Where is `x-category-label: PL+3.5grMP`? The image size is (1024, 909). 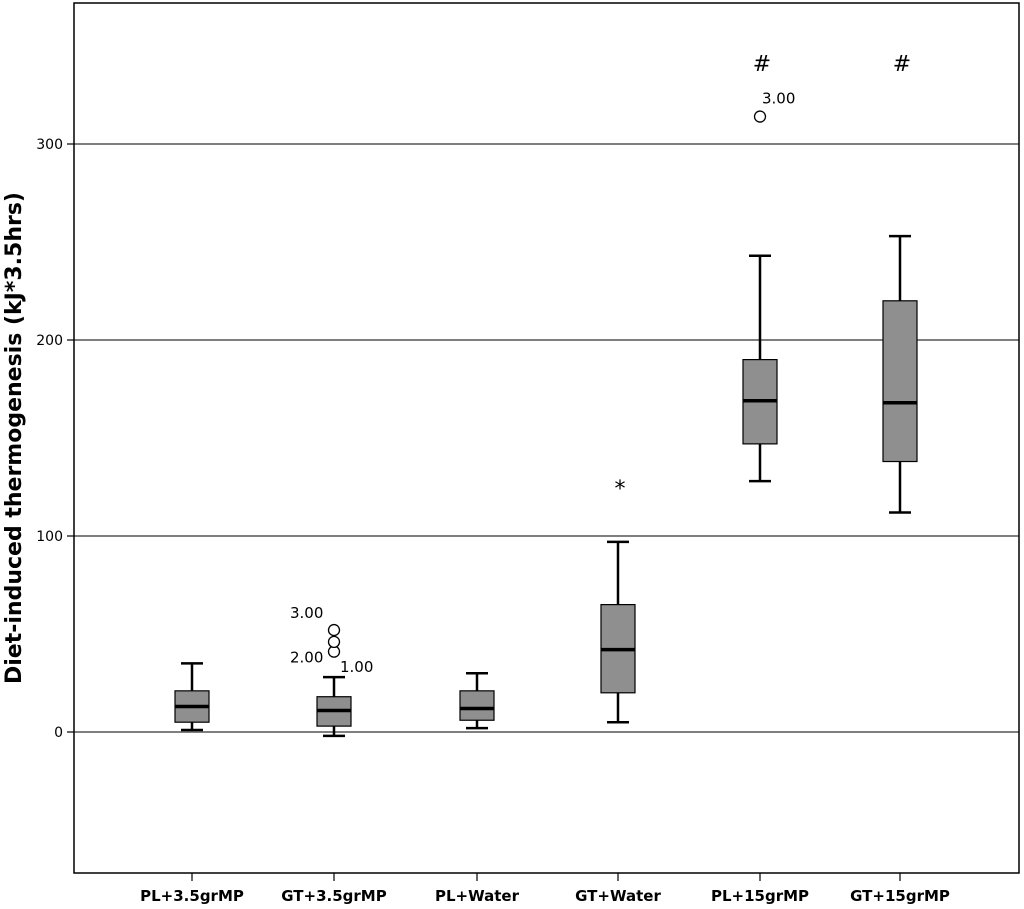 x-category-label: PL+3.5grMP is located at coordinates (192, 896).